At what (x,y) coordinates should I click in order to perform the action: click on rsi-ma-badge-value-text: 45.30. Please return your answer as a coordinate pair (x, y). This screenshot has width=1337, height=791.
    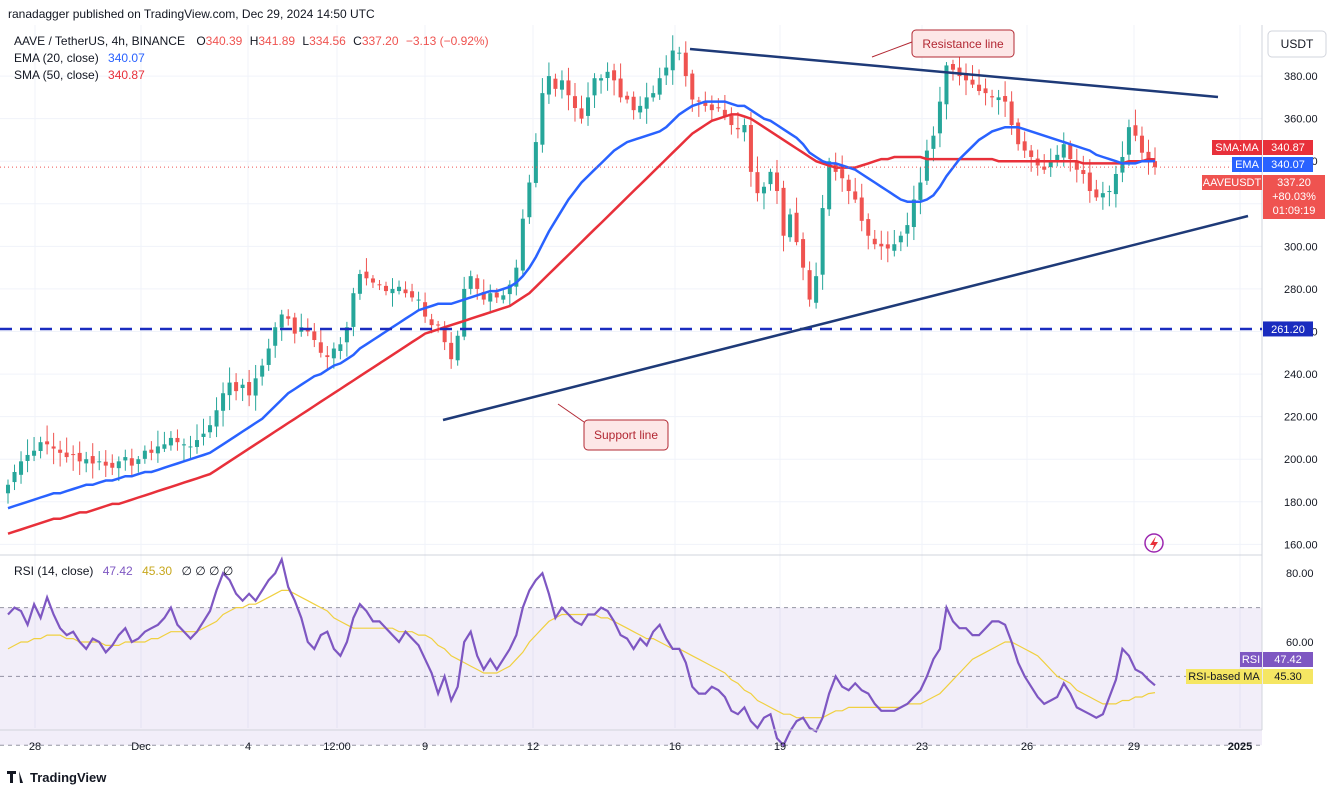
    Looking at the image, I should click on (1288, 677).